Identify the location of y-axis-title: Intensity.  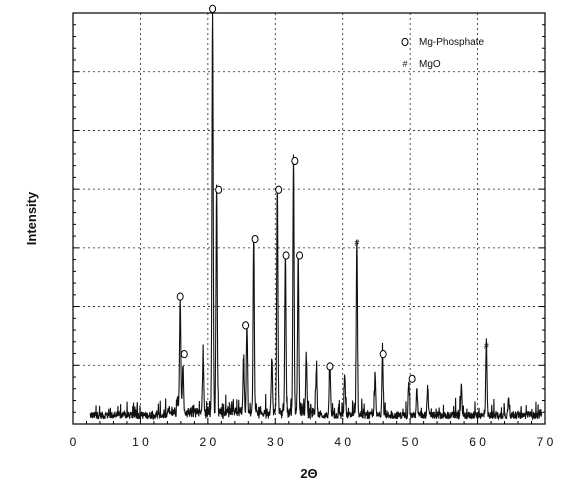
(31, 218).